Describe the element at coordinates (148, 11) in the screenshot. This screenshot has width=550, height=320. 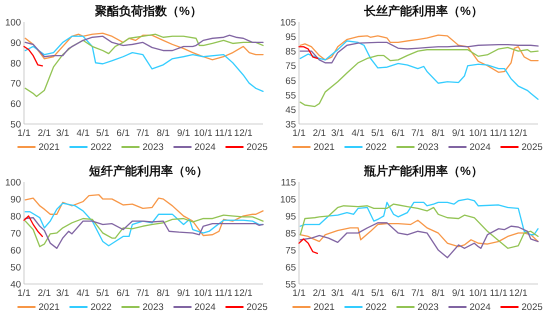
I see `chart-title: 聚酯负荷指数（%）` at that location.